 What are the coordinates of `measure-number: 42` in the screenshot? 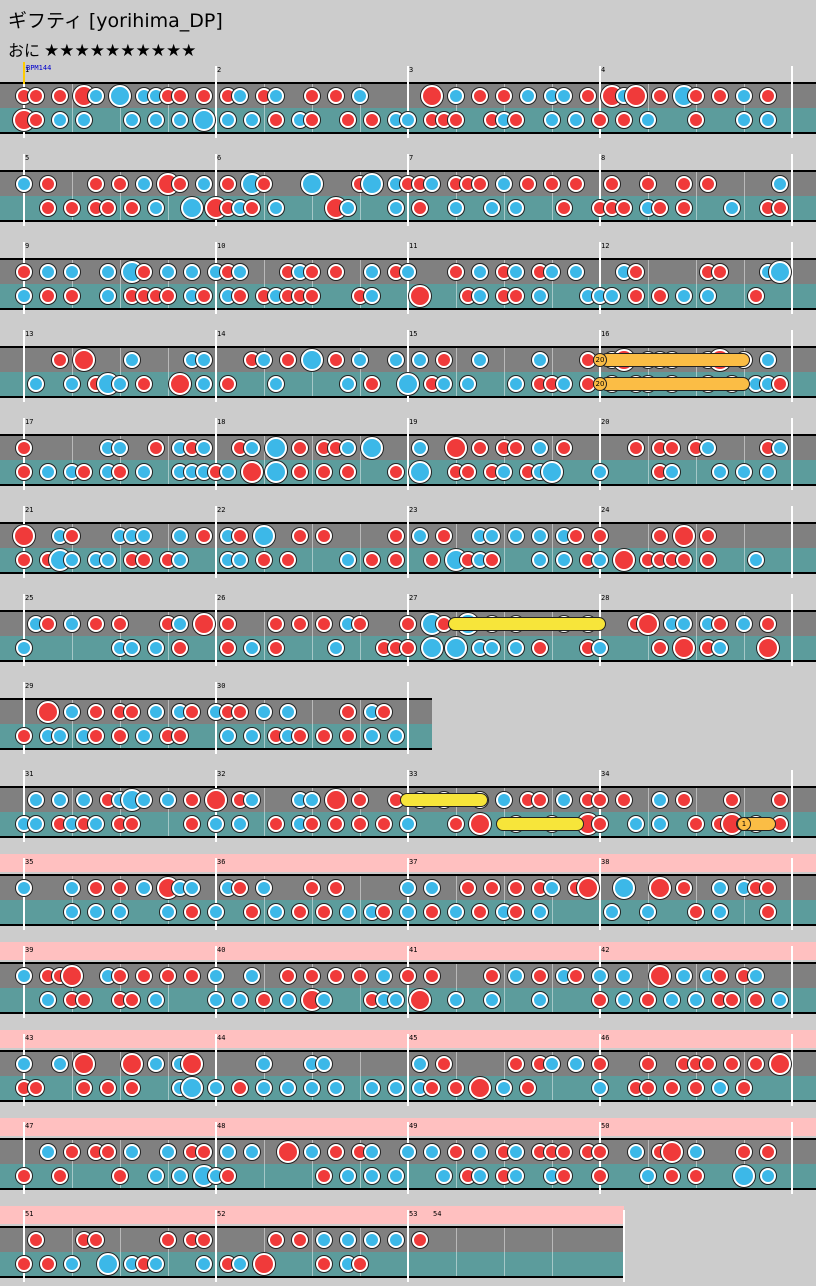 It's located at (605, 950).